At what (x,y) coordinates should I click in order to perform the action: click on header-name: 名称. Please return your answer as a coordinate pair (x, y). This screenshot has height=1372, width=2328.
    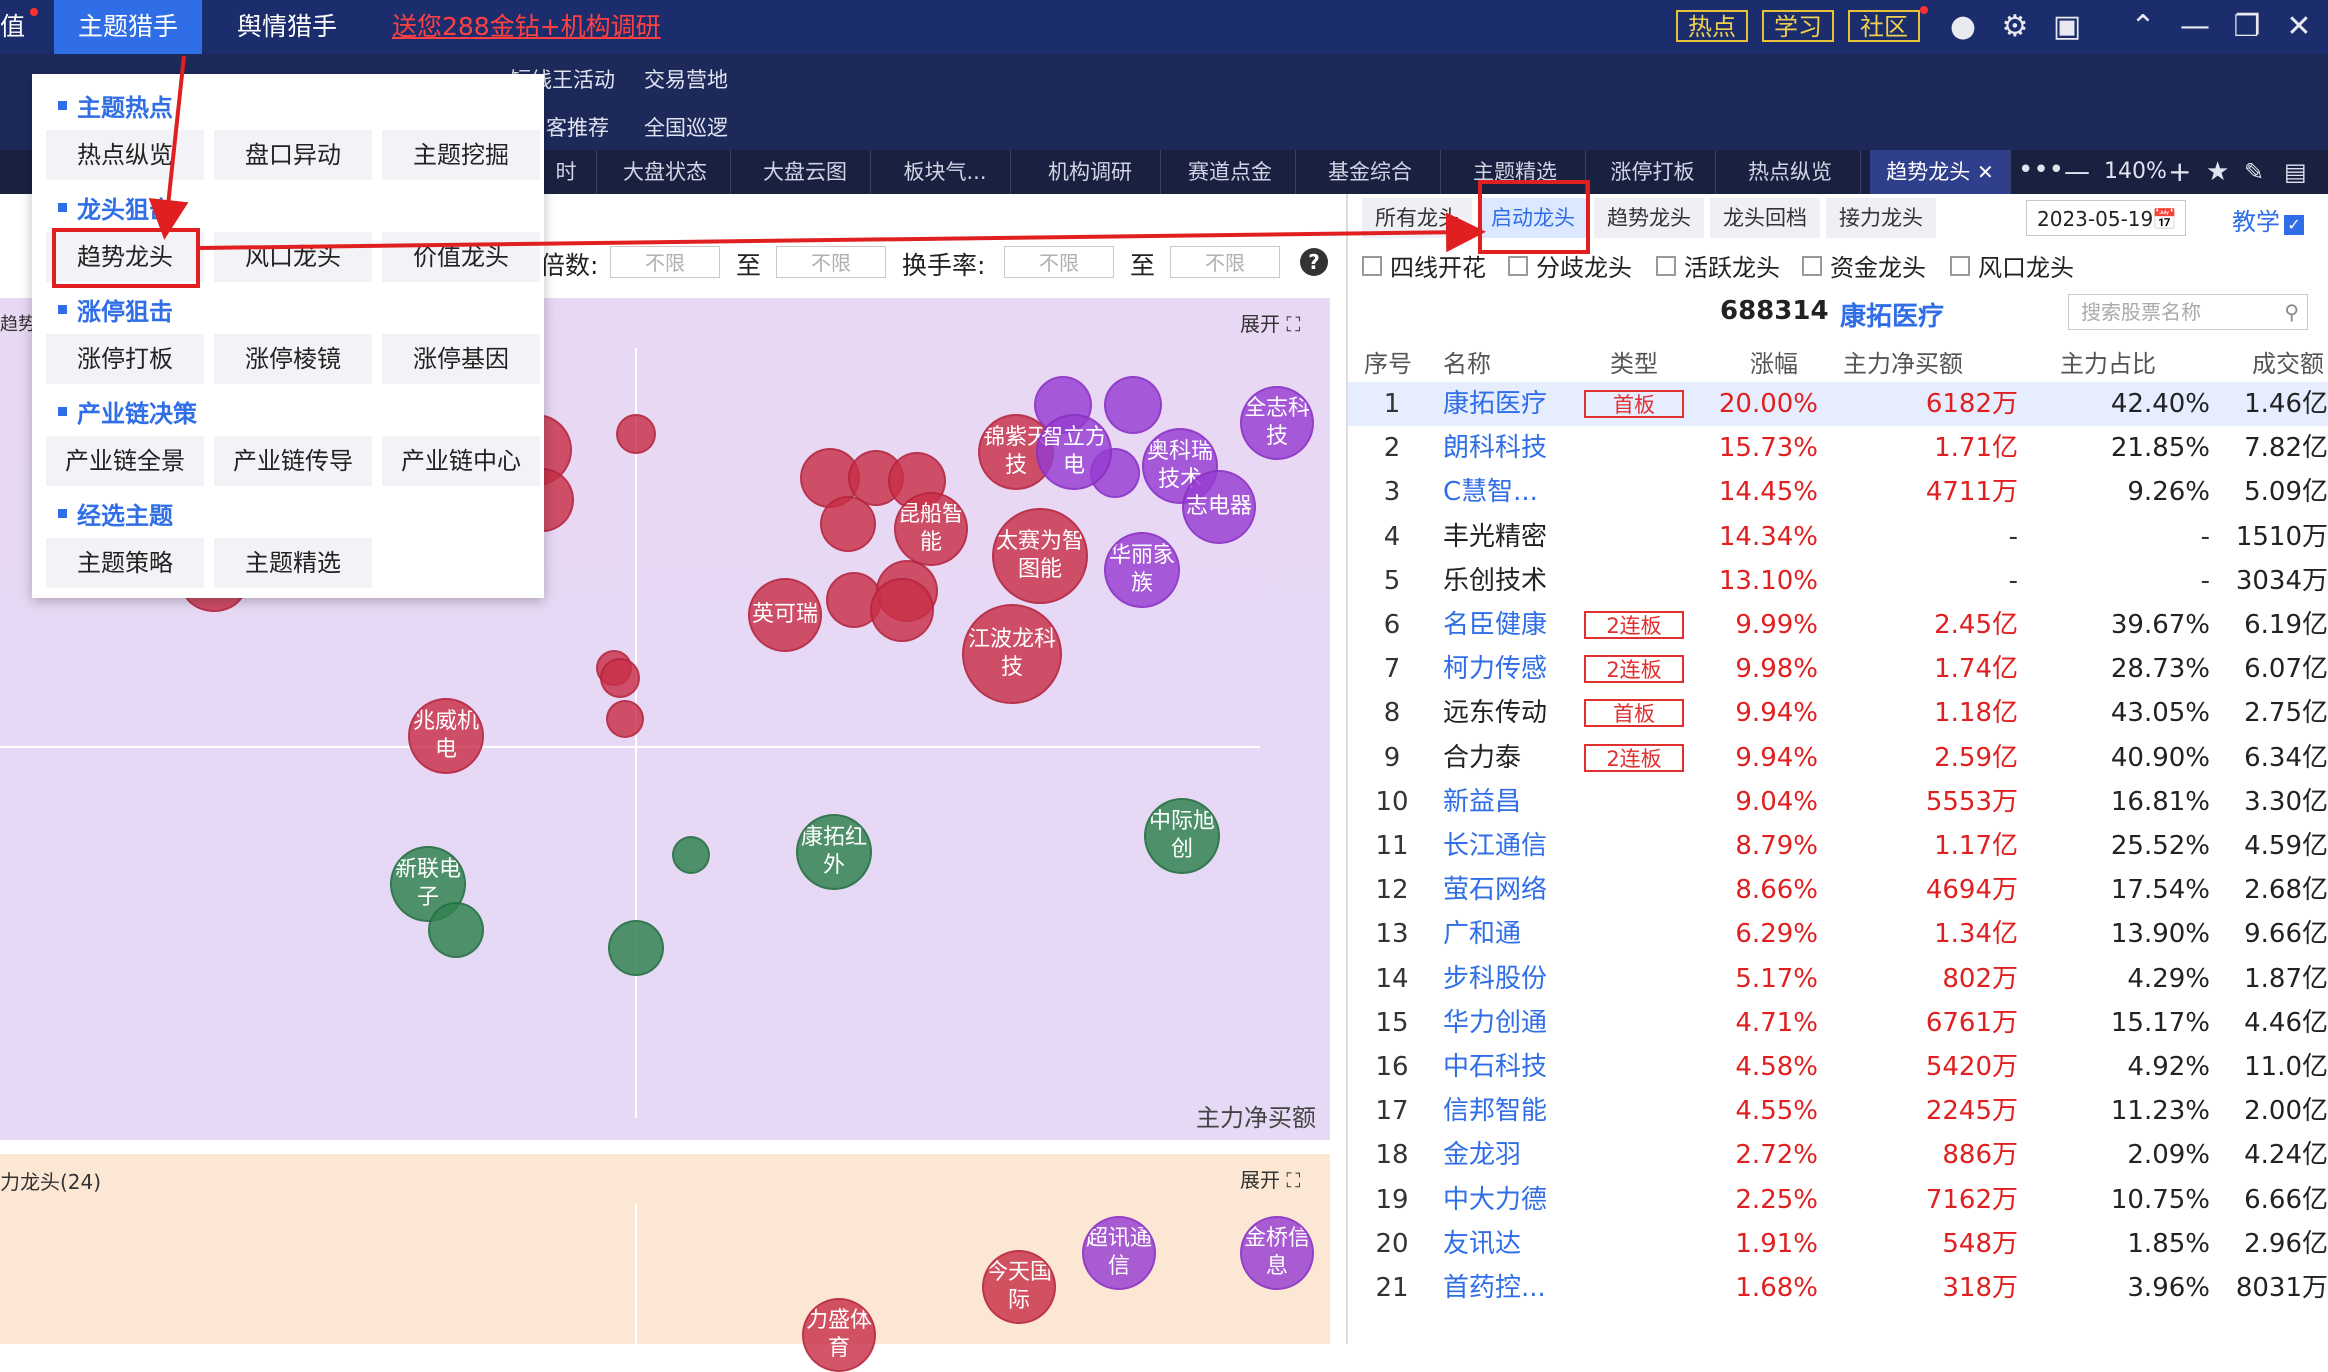
    Looking at the image, I should click on (1467, 364).